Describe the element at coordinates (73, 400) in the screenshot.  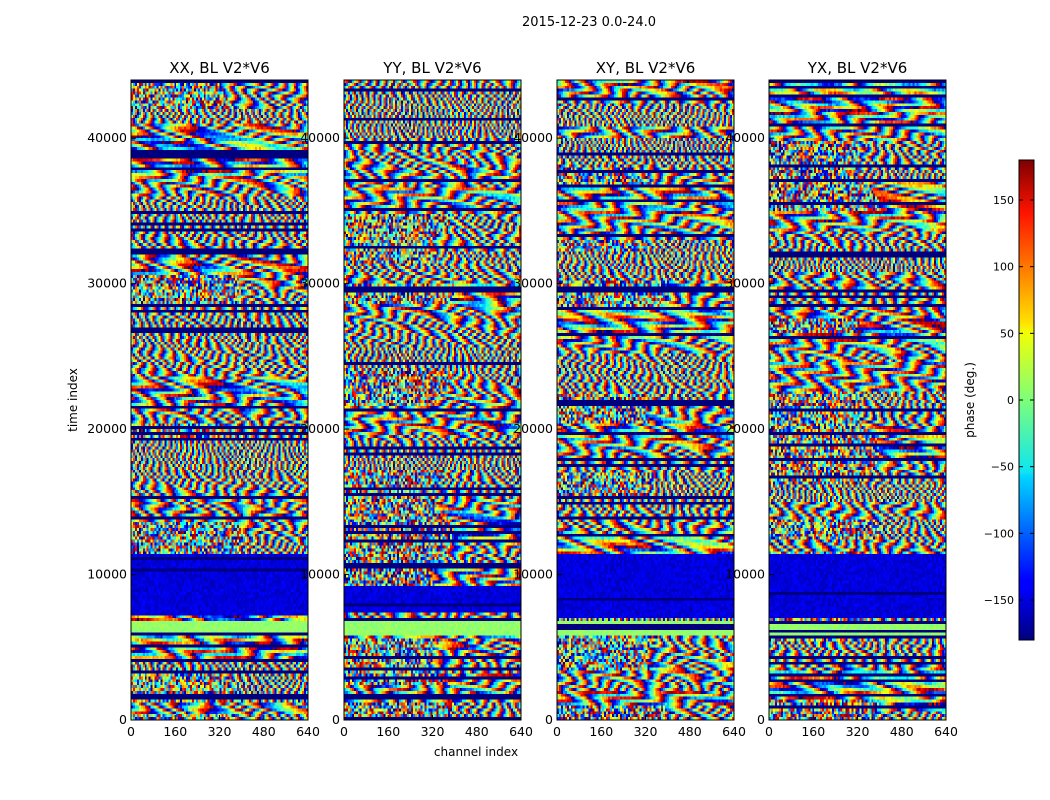
I see `y-axis-label: time index` at that location.